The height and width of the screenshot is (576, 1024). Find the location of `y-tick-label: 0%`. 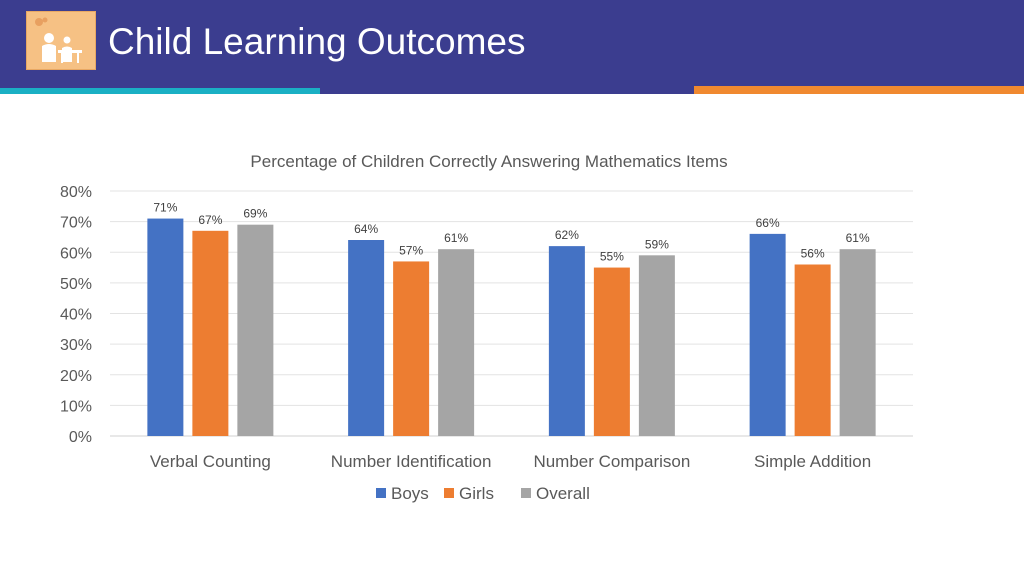

y-tick-label: 0% is located at coordinates (80, 437).